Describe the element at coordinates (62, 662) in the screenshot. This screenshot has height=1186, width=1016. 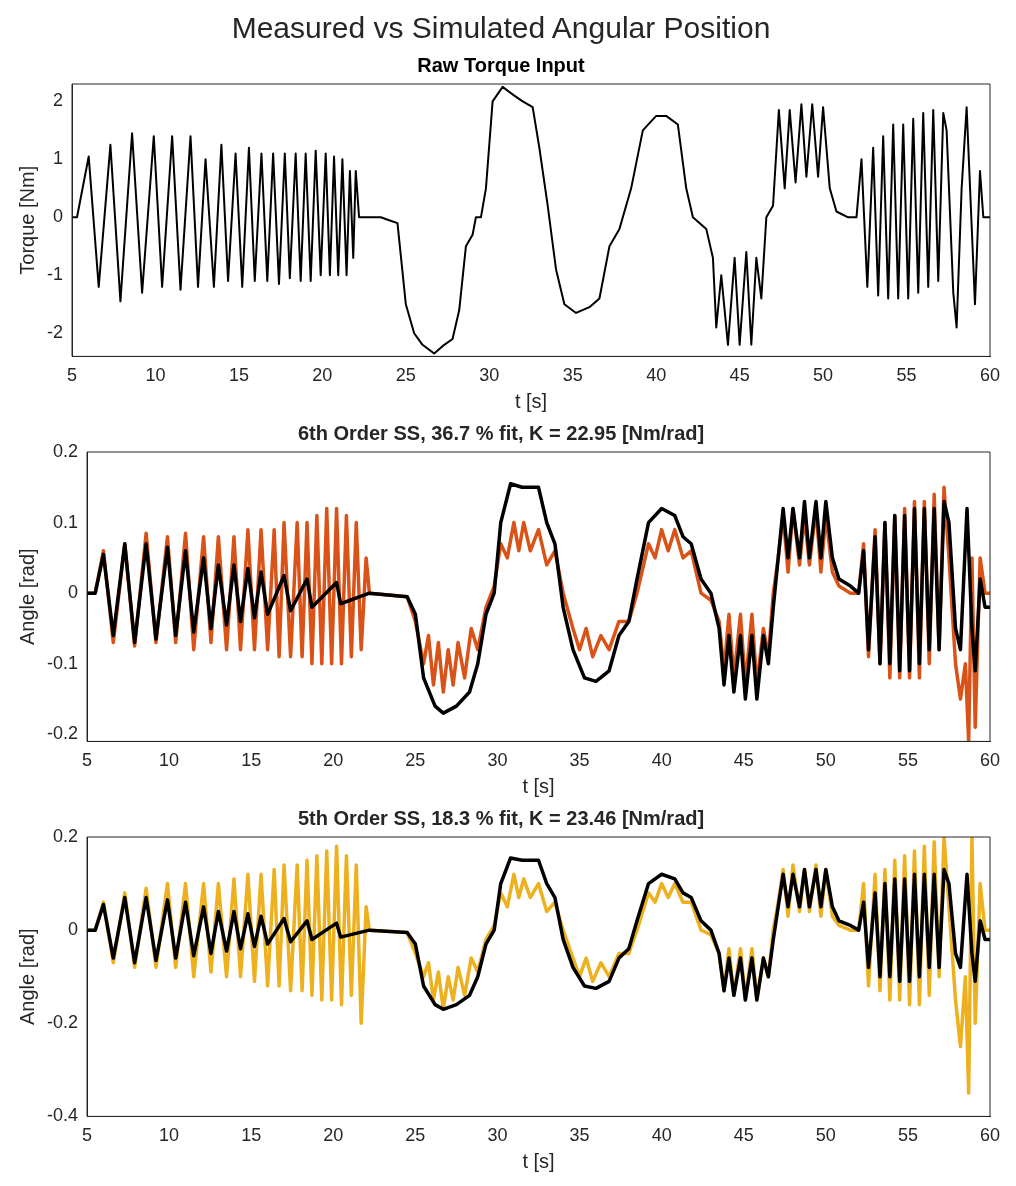
I see `y-tick-label: -0.1` at that location.